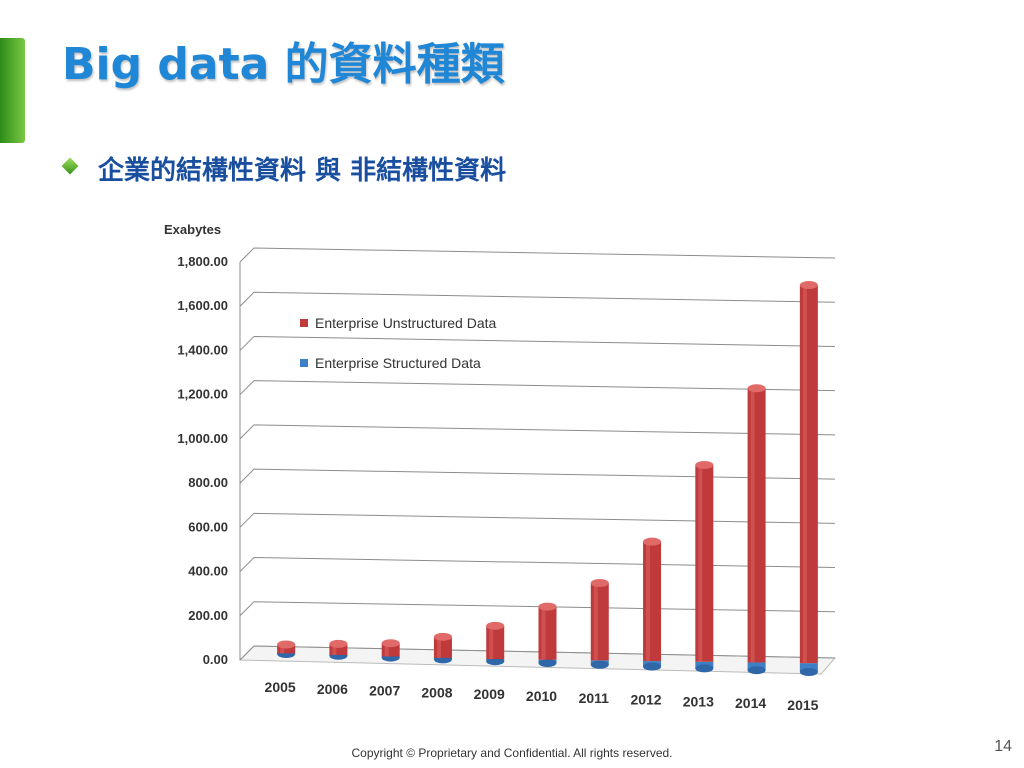 This screenshot has height=768, width=1024. Describe the element at coordinates (280, 687) in the screenshot. I see `x-tick-label: 2005` at that location.